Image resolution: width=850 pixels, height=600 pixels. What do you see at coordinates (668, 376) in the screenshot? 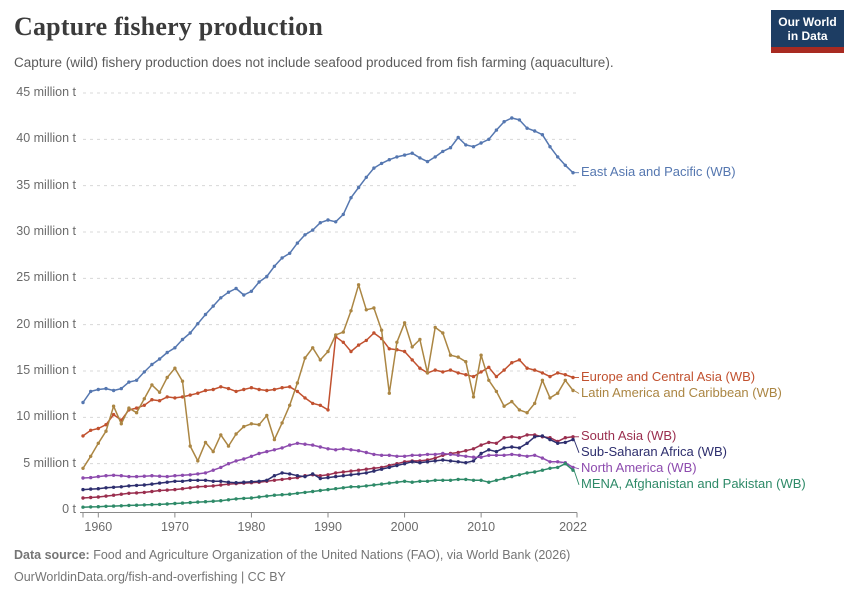
I see `series-label: Europe and Central Asia (WB)` at bounding box center [668, 376].